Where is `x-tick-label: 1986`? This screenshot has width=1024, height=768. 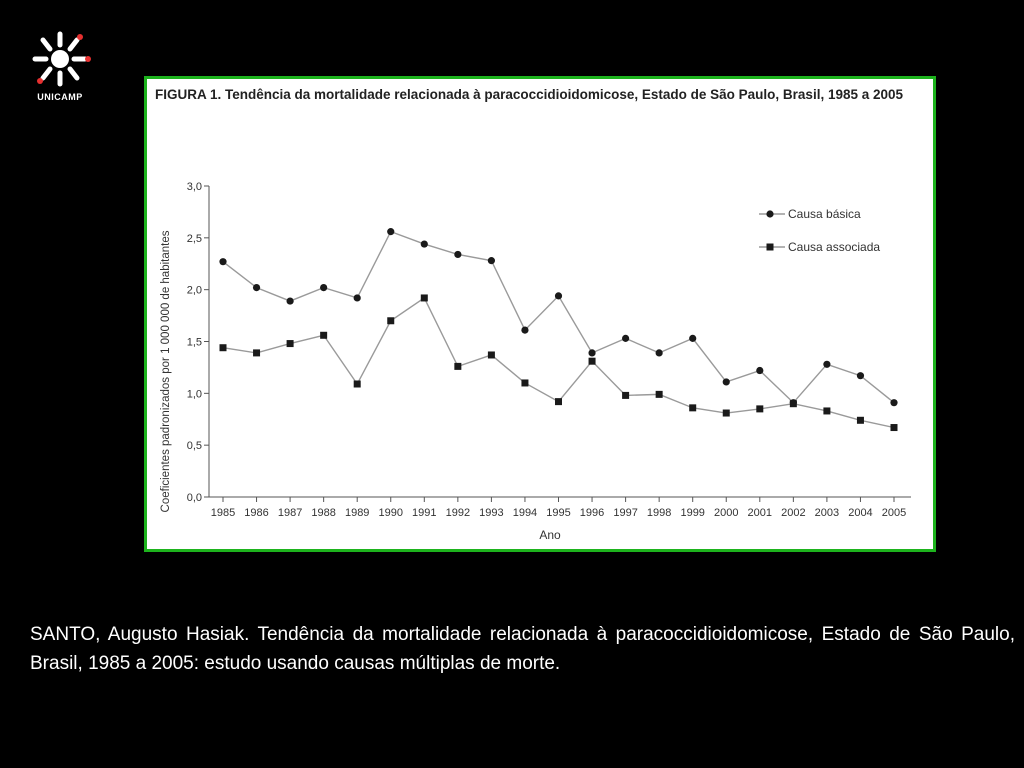 x-tick-label: 1986 is located at coordinates (256, 513).